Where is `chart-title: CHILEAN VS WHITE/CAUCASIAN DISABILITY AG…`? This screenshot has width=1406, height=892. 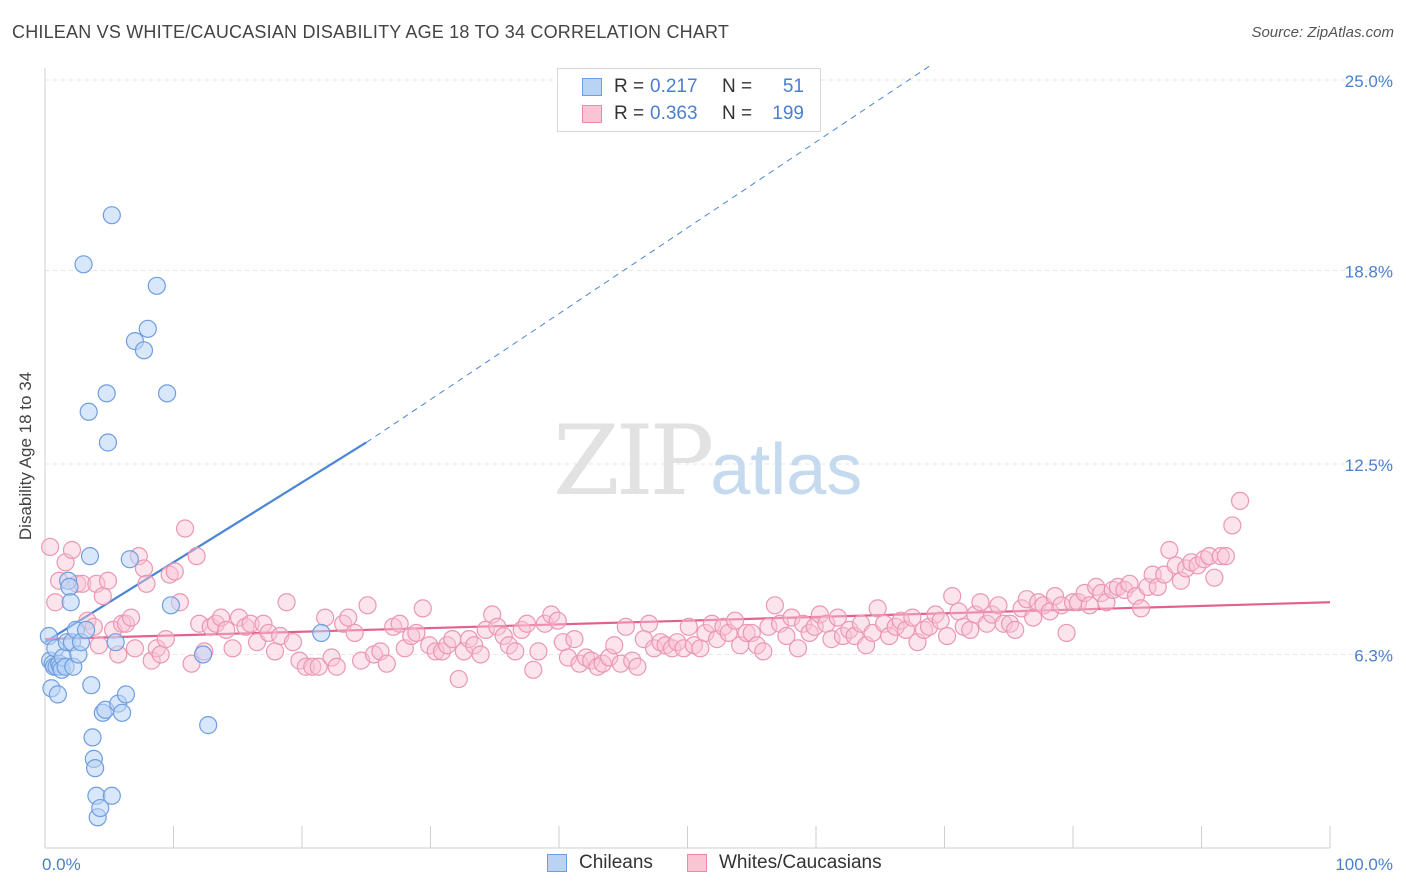
chart-title: CHILEAN VS WHITE/CAUCASIAN DISABILITY AG… is located at coordinates (371, 32).